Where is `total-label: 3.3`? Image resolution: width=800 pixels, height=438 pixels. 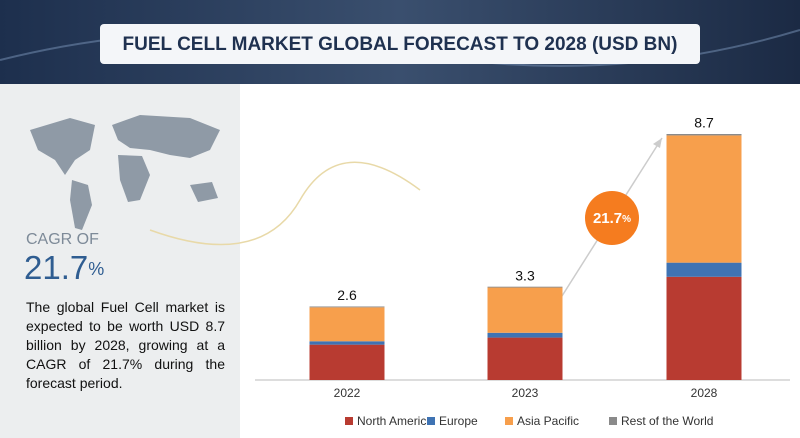 total-label: 3.3 is located at coordinates (525, 275).